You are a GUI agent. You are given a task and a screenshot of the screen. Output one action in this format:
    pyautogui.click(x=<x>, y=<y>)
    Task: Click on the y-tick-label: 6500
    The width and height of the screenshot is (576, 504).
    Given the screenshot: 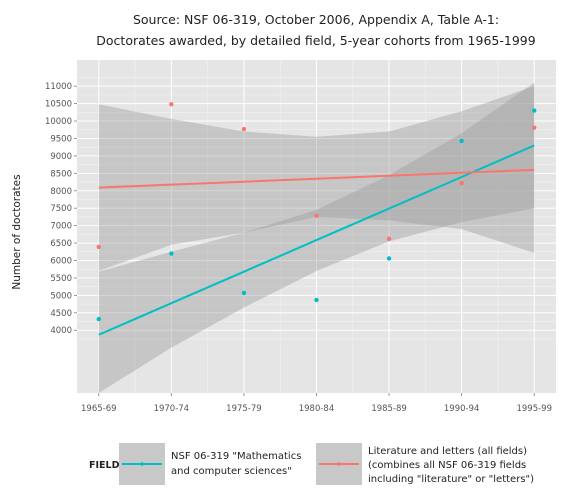 What is the action you would take?
    pyautogui.click(x=61, y=244)
    